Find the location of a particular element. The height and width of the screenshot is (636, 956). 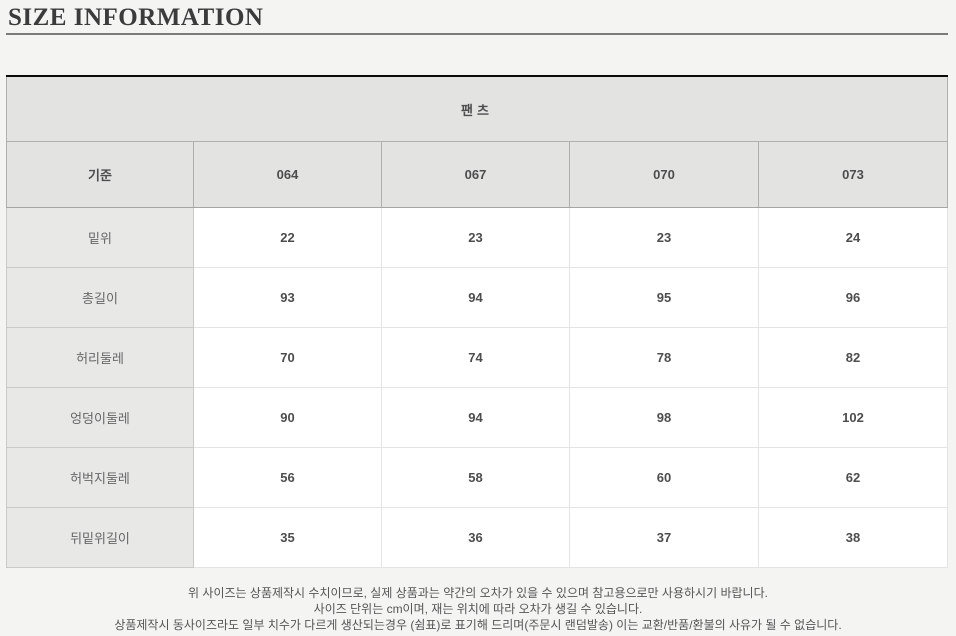

category-header-row: 팬츠 is located at coordinates (477, 108).